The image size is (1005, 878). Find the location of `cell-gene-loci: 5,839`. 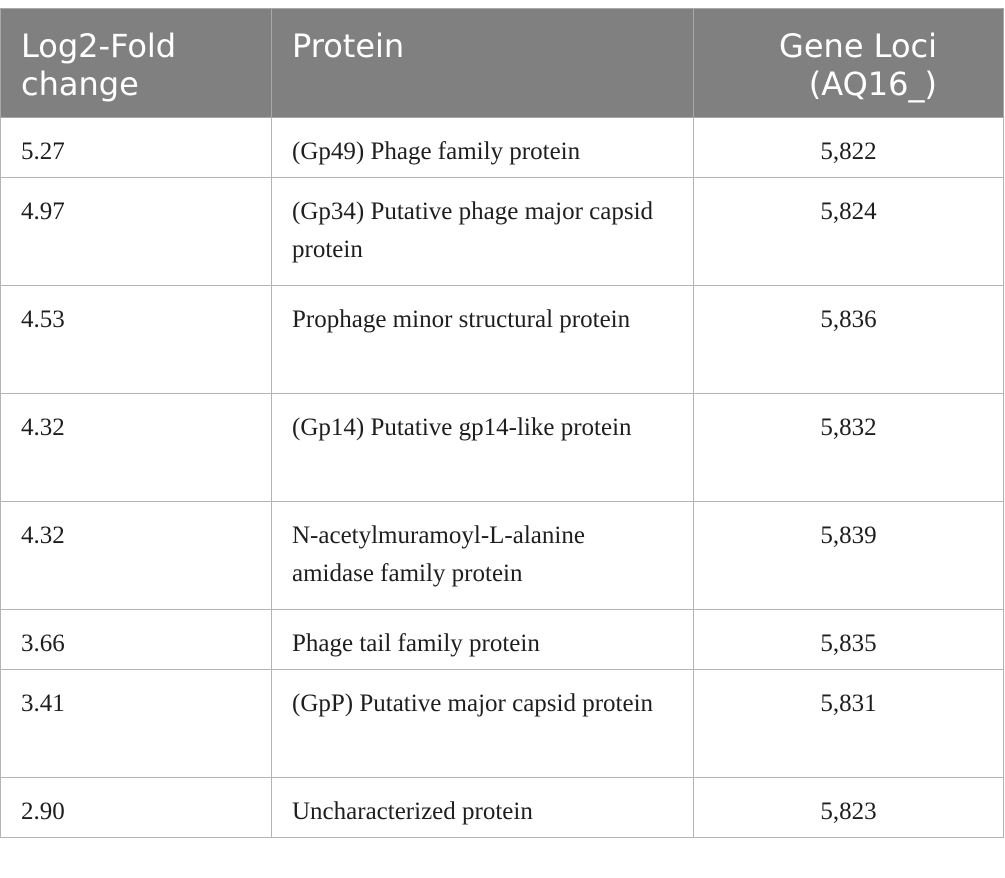

cell-gene-loci: 5,839 is located at coordinates (848, 555).